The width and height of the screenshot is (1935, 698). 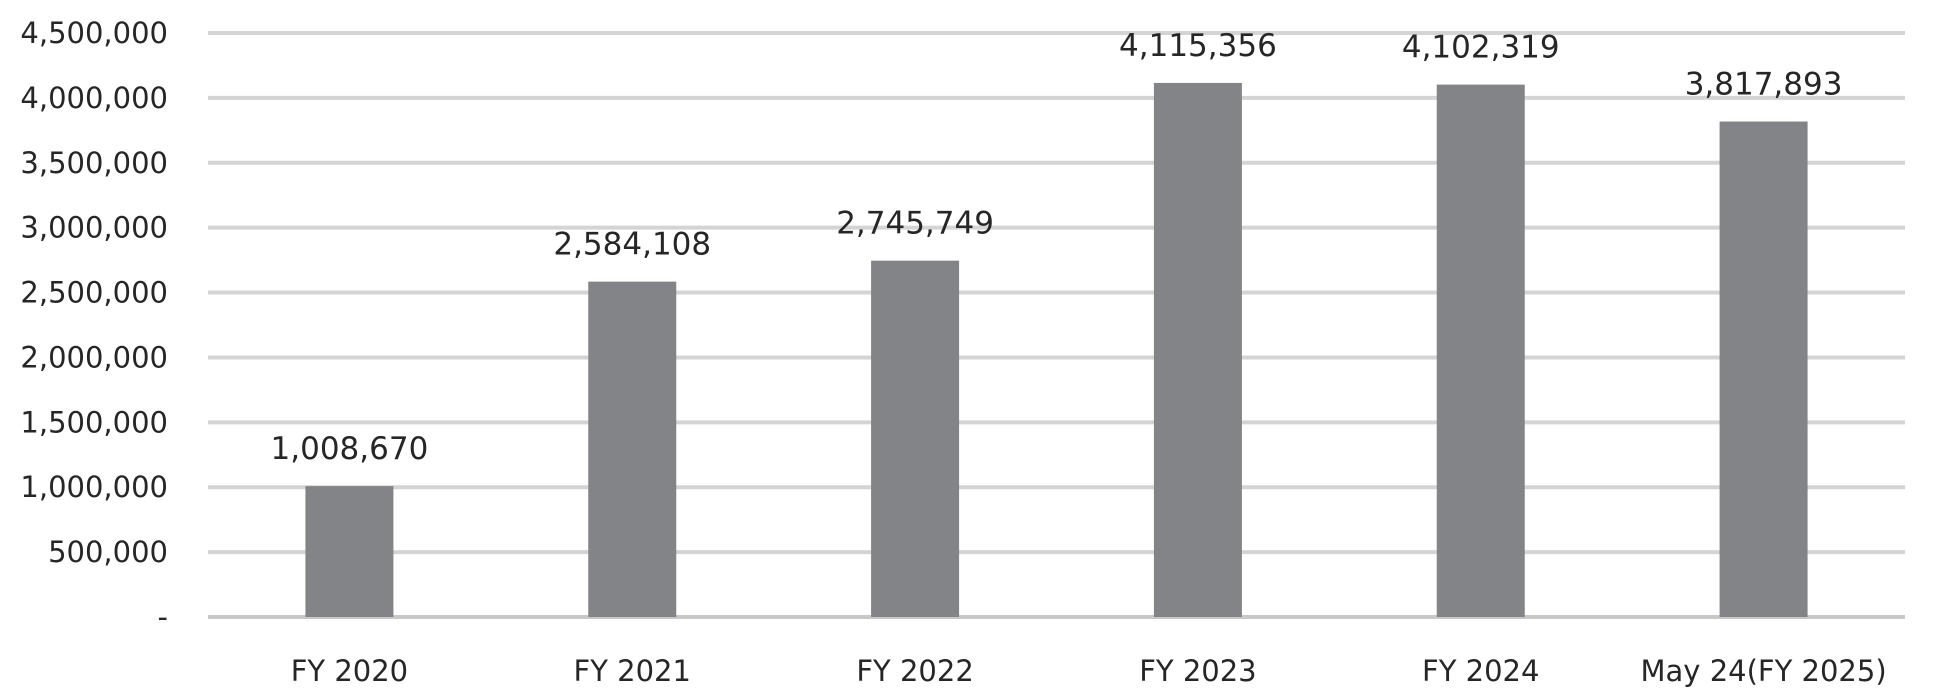 What do you see at coordinates (349, 671) in the screenshot?
I see `category-label: FY 2020` at bounding box center [349, 671].